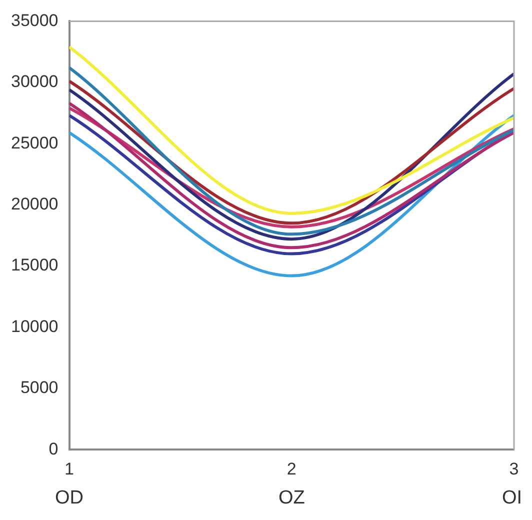  I want to click on y-tick-label: 35000, so click(34, 20).